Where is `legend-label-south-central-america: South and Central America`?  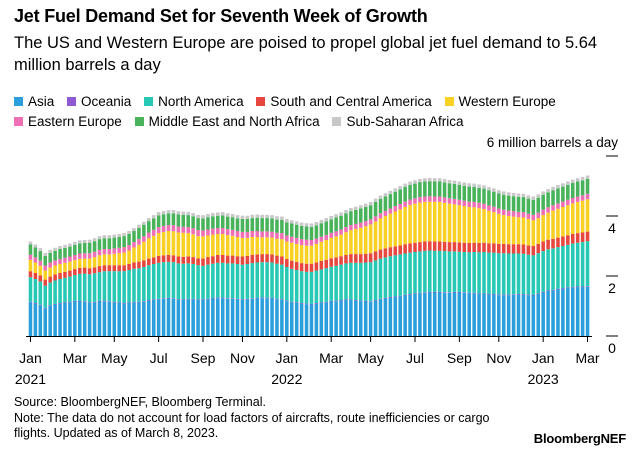 legend-label-south-central-america: South and Central America is located at coordinates (351, 101).